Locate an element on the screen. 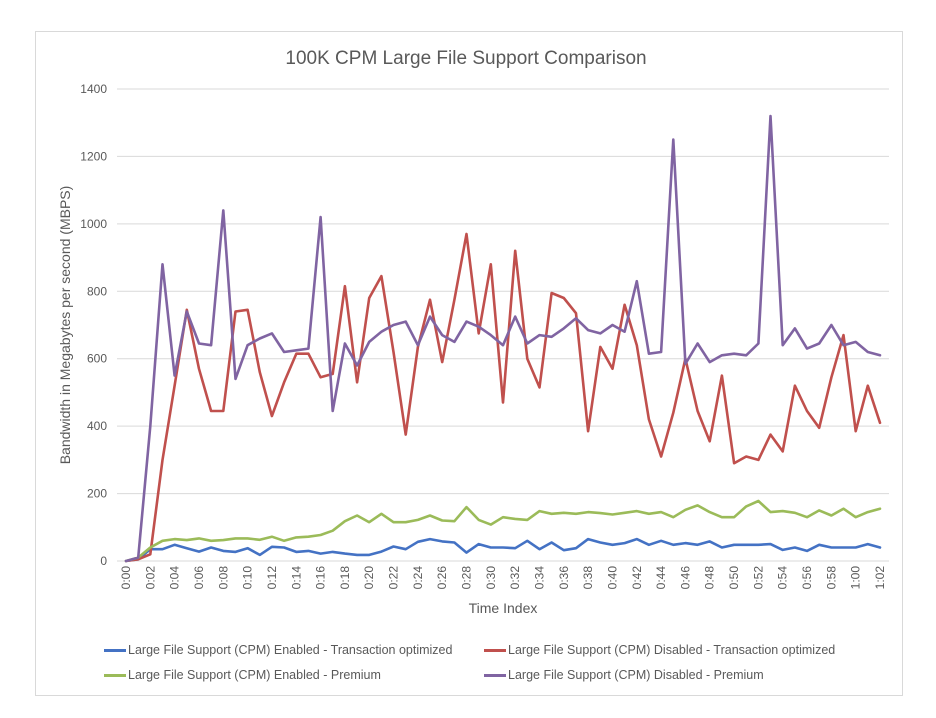 The image size is (936, 718). y-tick-label: 800 is located at coordinates (97, 291).